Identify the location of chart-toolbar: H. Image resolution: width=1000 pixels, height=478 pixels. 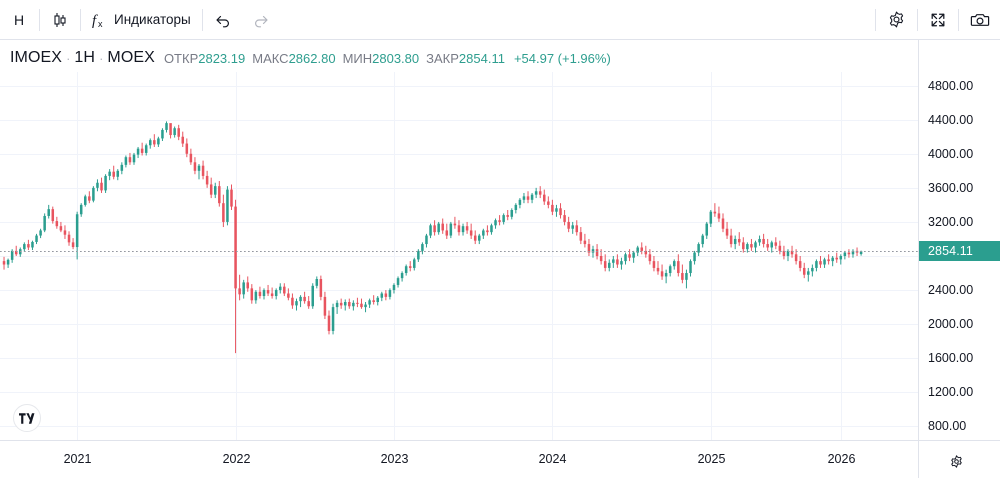
(500, 20).